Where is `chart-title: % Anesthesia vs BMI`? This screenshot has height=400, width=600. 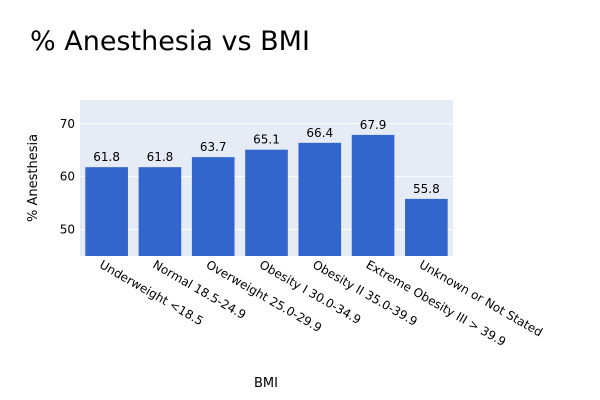
chart-title: % Anesthesia vs BMI is located at coordinates (170, 41).